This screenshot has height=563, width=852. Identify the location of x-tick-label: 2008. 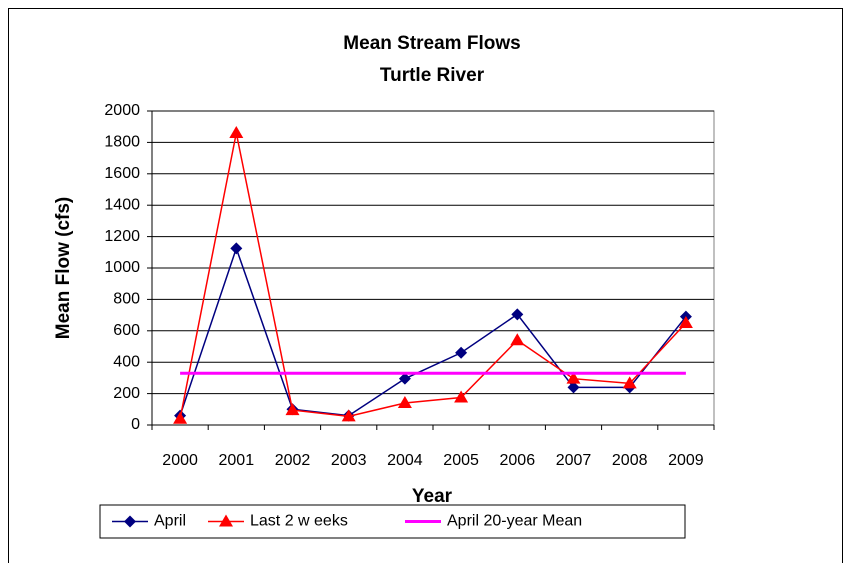
(630, 460).